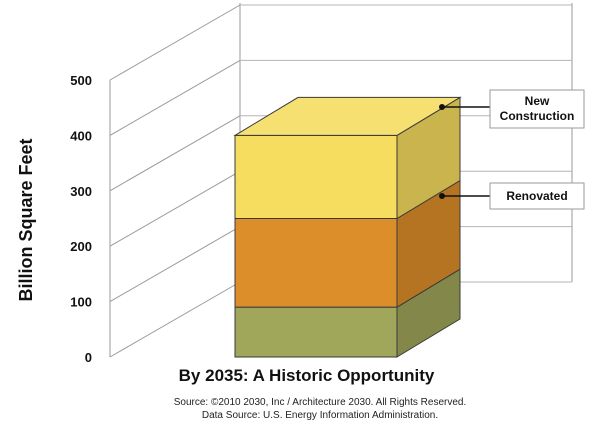 The image size is (613, 435). I want to click on y-tick-label: 0, so click(88, 357).